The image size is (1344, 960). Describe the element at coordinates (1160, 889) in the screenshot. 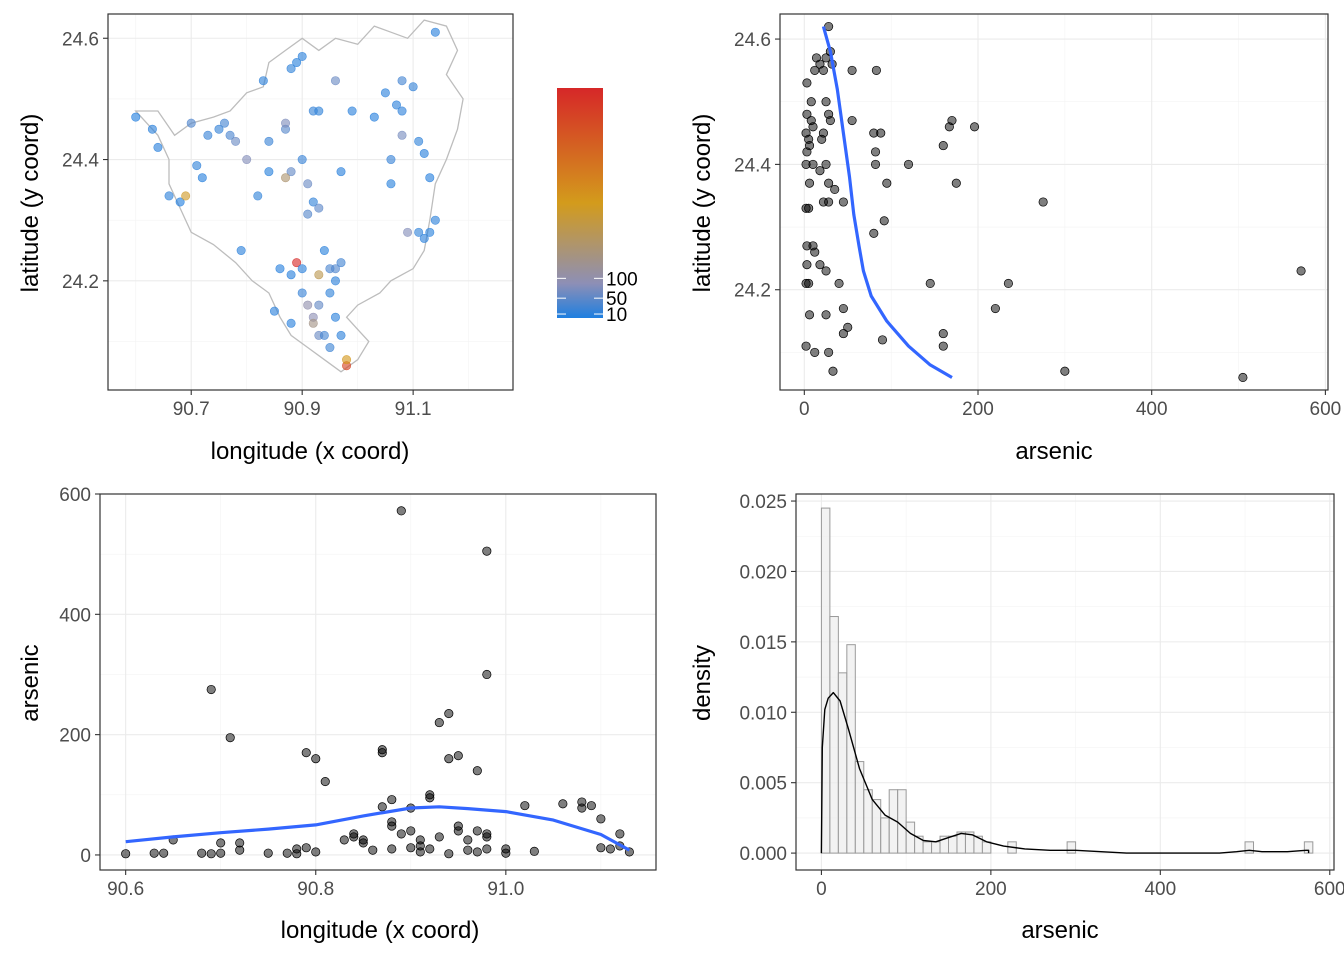

I see `density-x-tick-label: 400` at that location.